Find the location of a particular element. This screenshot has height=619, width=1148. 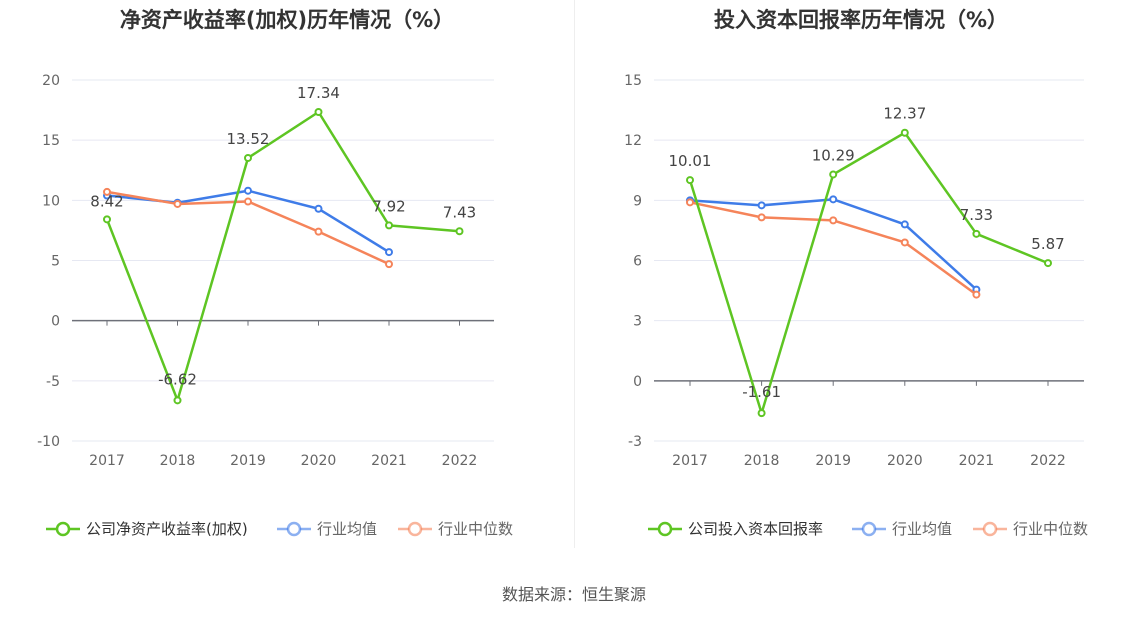

y-tick-label: 6 is located at coordinates (637, 262).